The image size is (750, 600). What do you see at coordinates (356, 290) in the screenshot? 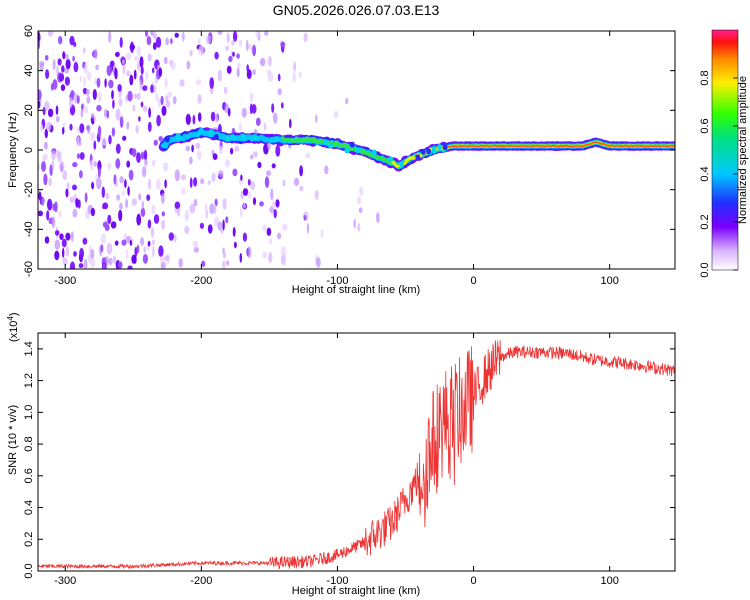
I see `spectrogram-x-label: Height of straight line (km)` at bounding box center [356, 290].